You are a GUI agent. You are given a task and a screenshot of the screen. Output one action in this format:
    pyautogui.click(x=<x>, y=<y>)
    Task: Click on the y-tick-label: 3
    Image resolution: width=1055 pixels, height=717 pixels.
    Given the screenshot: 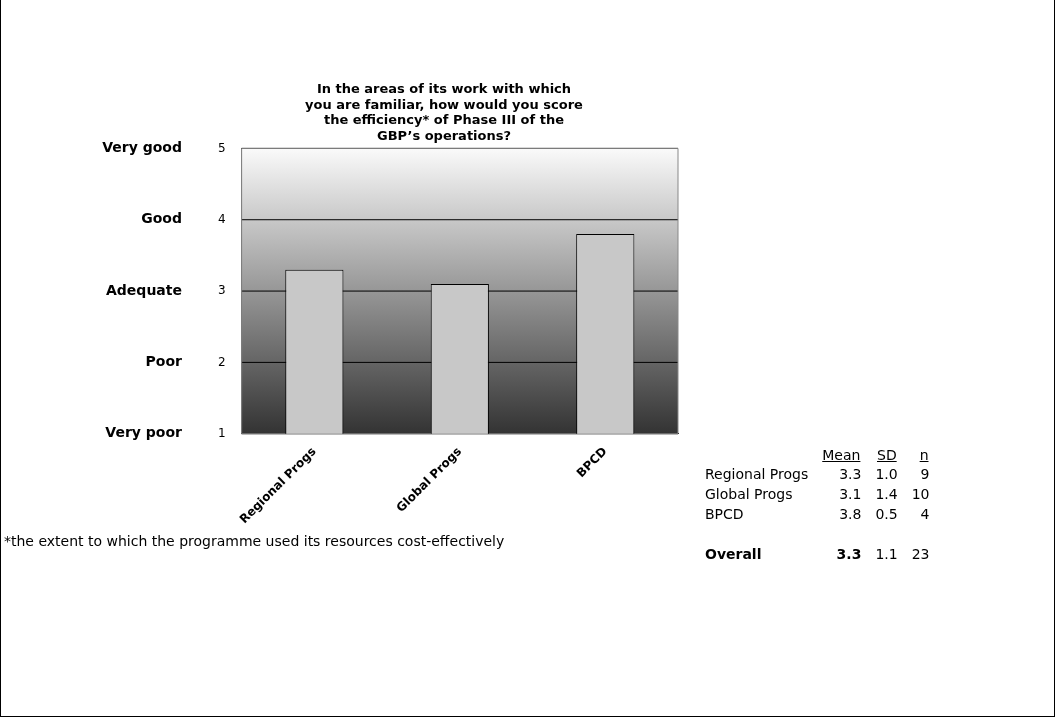 What is the action you would take?
    pyautogui.click(x=221, y=290)
    